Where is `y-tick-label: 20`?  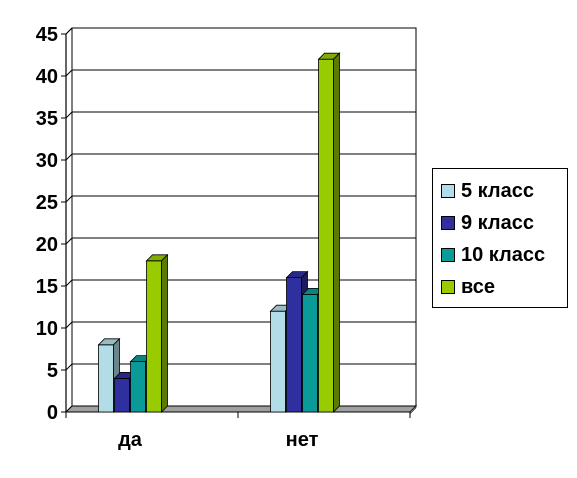
y-tick-label: 20 is located at coordinates (47, 245).